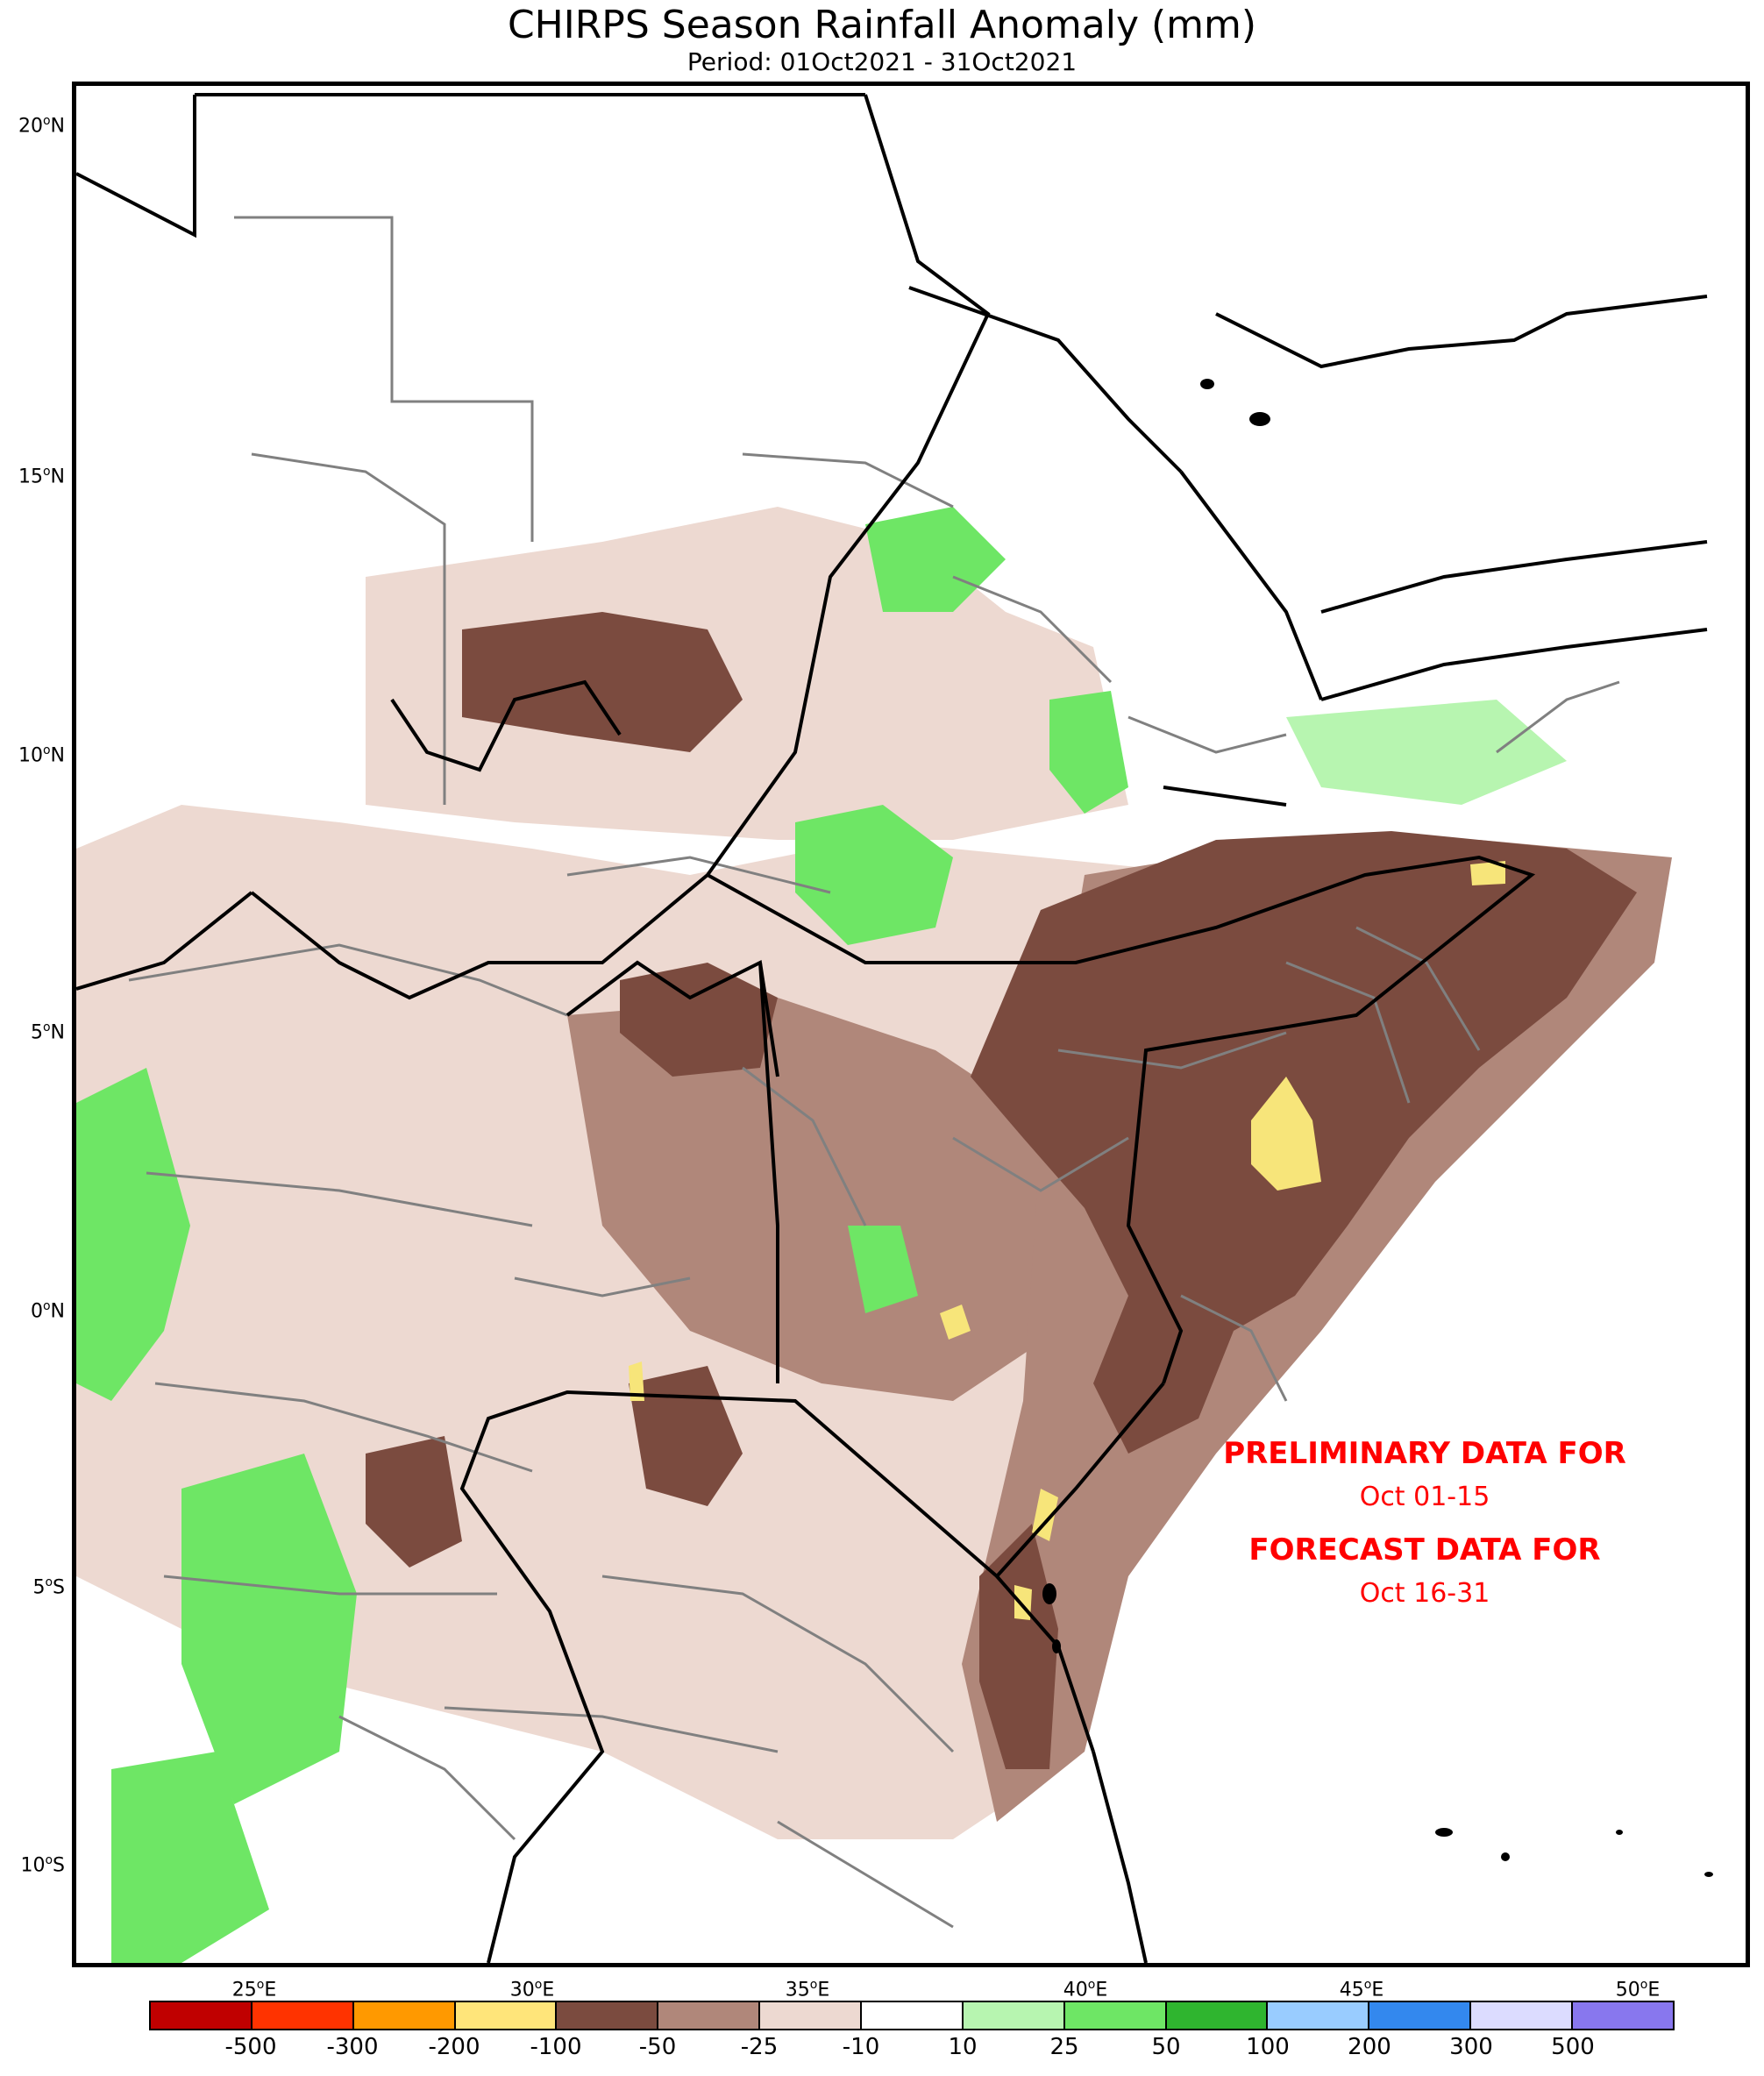 The image size is (1764, 2076). I want to click on map-title: CHIRPS Season Rainfall Anomaly (mm), so click(882, 25).